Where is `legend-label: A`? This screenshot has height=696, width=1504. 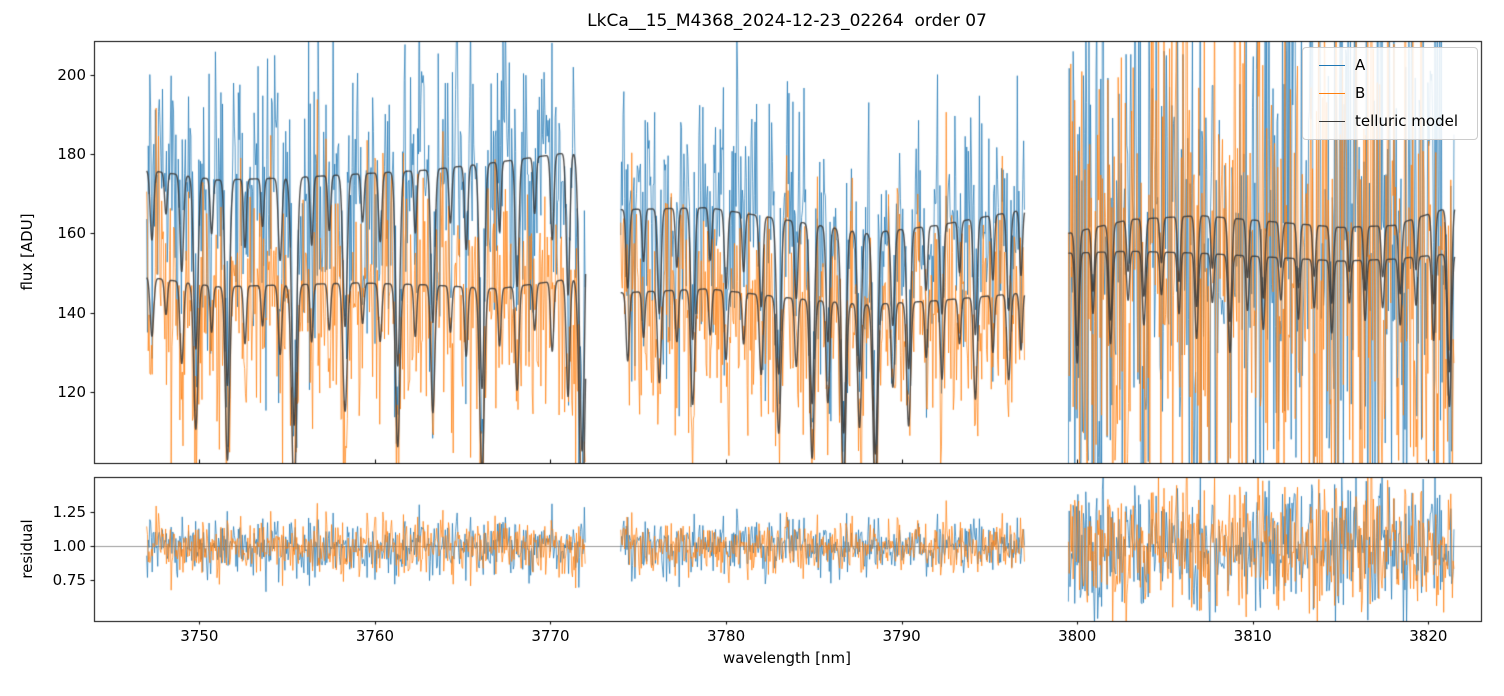 legend-label: A is located at coordinates (1360, 65).